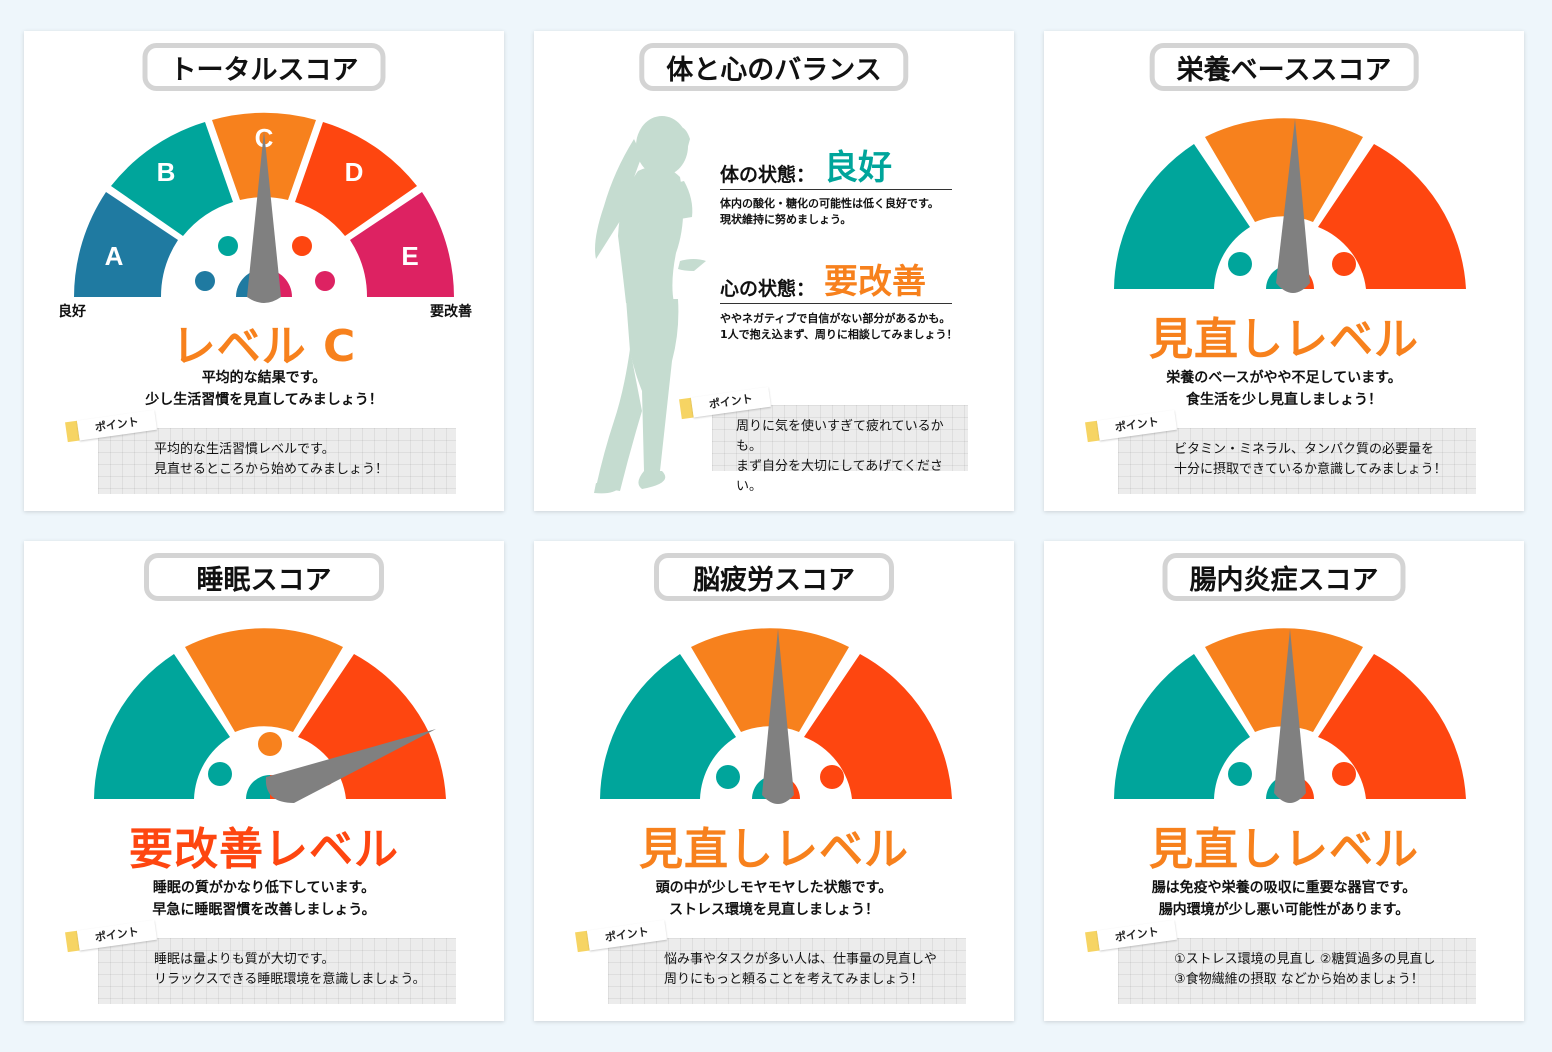 The height and width of the screenshot is (1052, 1552). What do you see at coordinates (774, 67) in the screenshot?
I see `card-title: 体と心のバランス` at bounding box center [774, 67].